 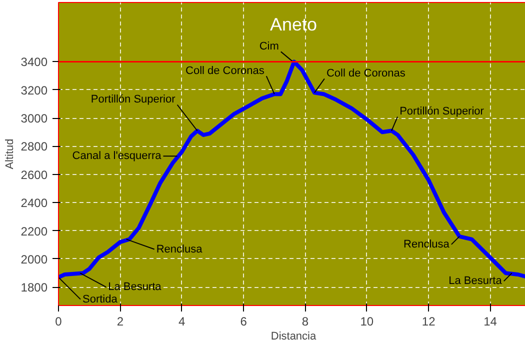 What do you see at coordinates (34, 147) in the screenshot?
I see `y-tick-label: 2800` at bounding box center [34, 147].